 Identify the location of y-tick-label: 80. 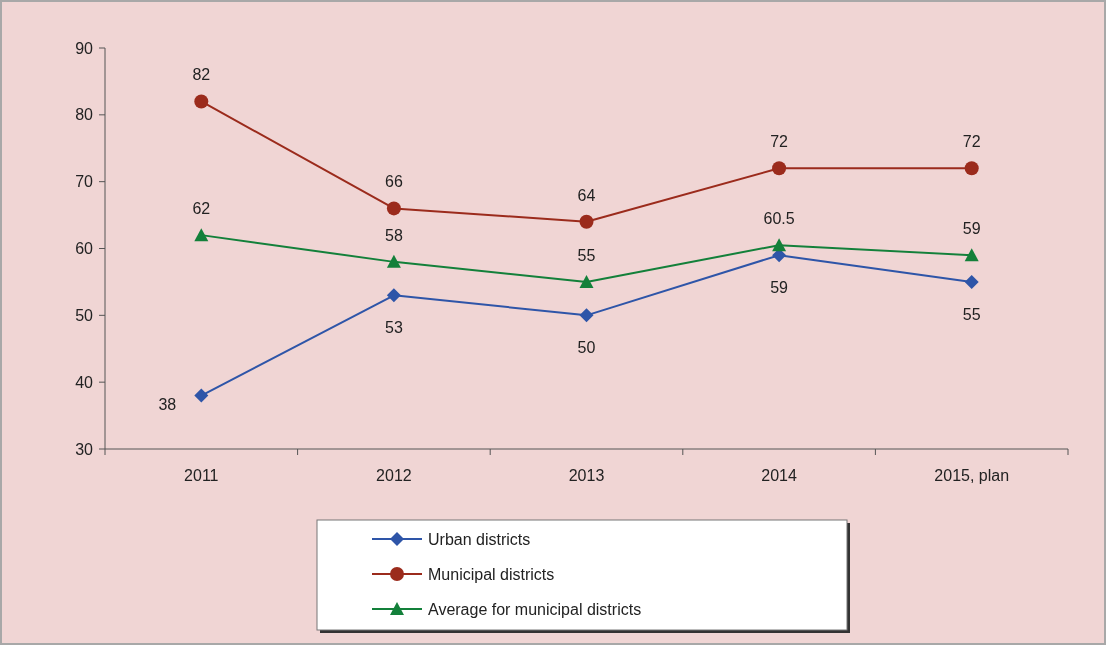
(84, 115).